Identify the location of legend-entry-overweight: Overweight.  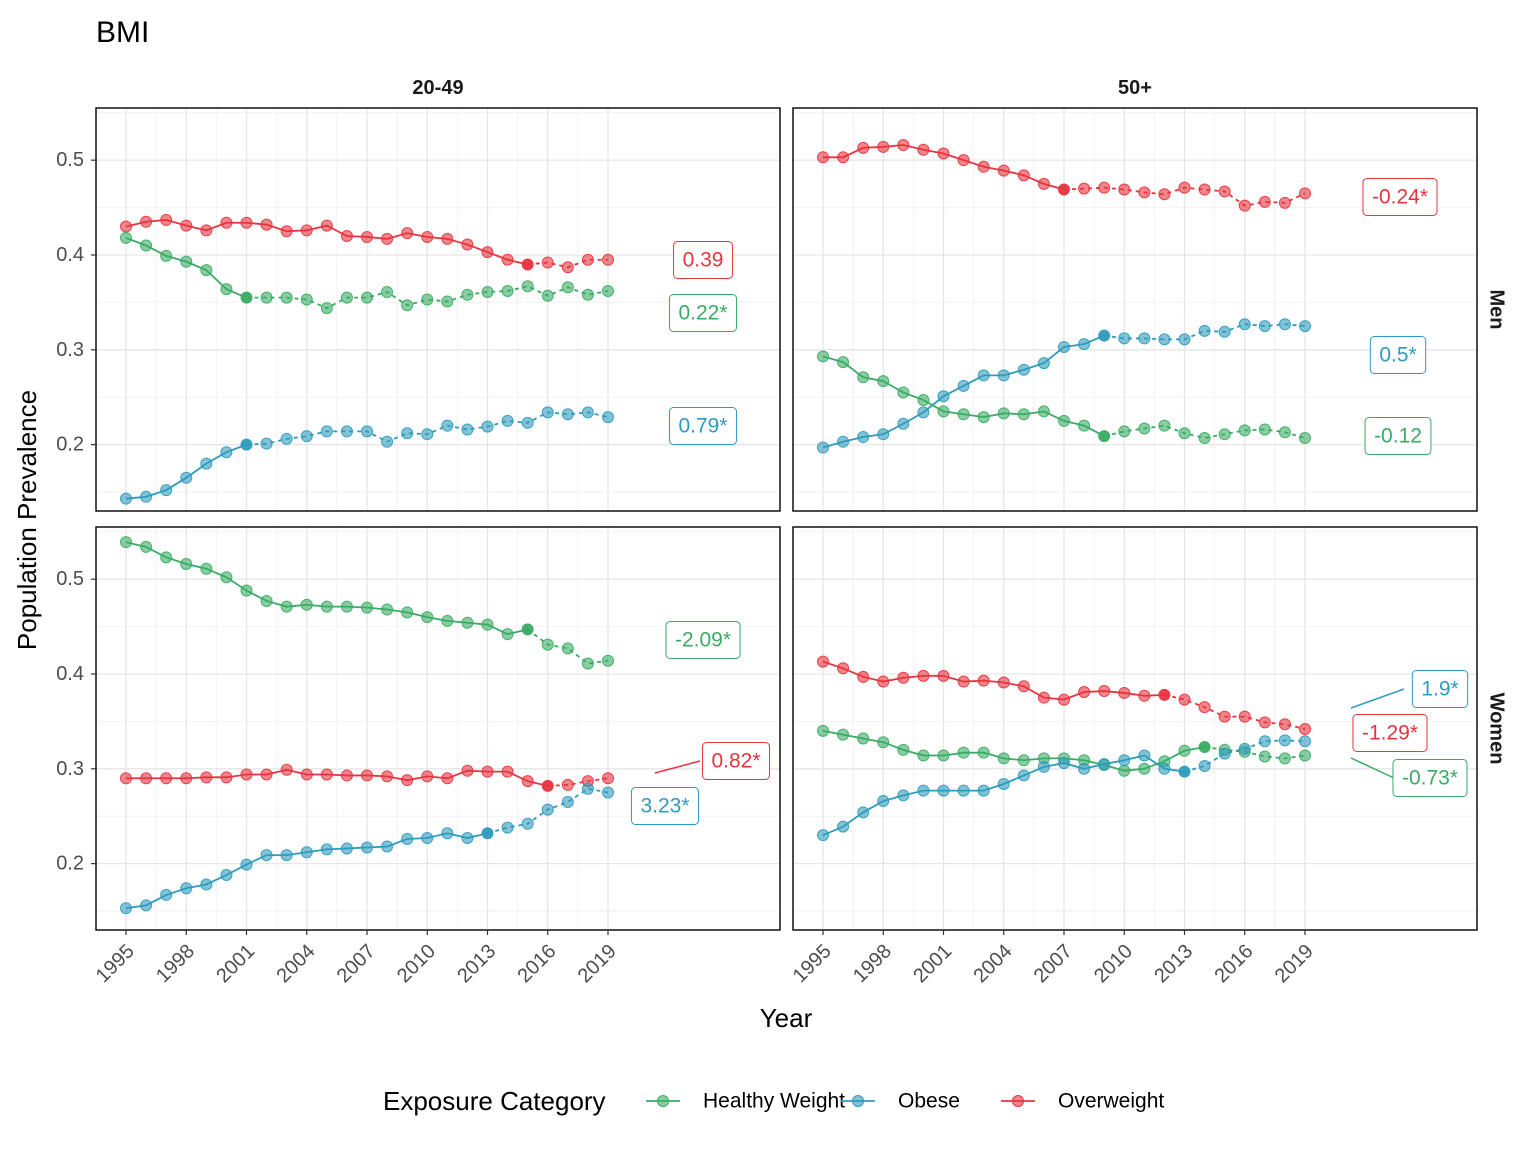
(1082, 1101).